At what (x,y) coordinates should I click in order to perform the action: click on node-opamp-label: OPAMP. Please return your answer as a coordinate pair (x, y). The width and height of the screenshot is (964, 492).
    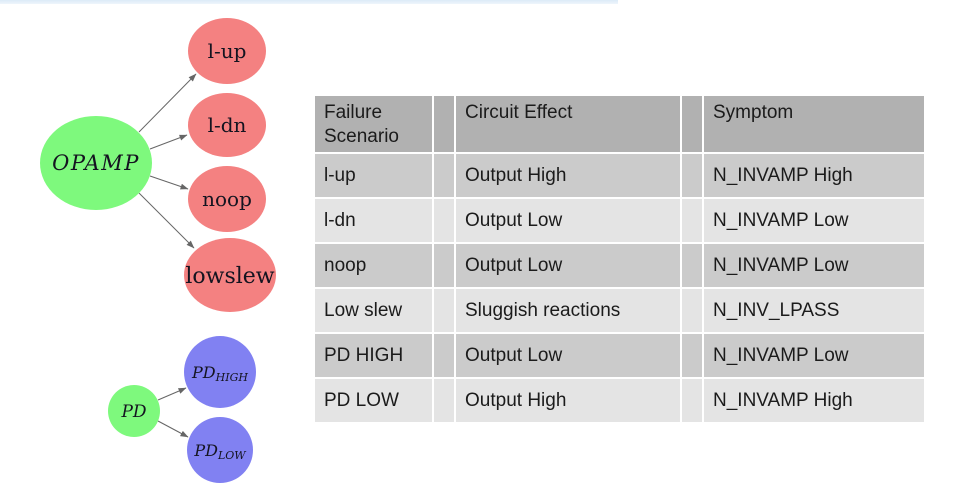
    Looking at the image, I should click on (96, 163).